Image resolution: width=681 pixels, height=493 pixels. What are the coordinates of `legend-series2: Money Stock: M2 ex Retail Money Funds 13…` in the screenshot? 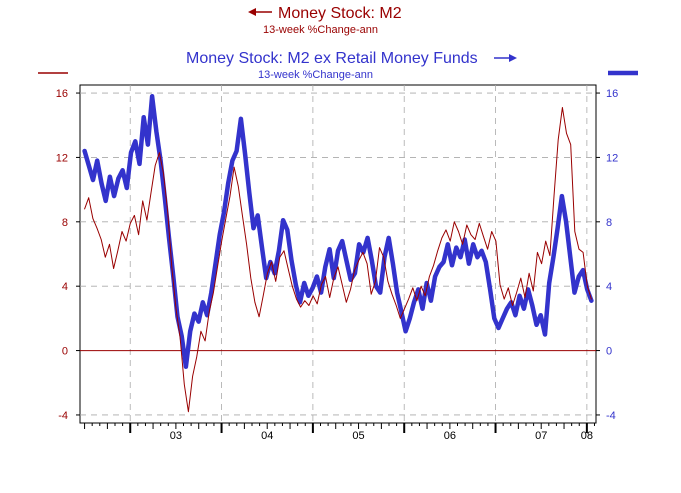 It's located at (351, 65).